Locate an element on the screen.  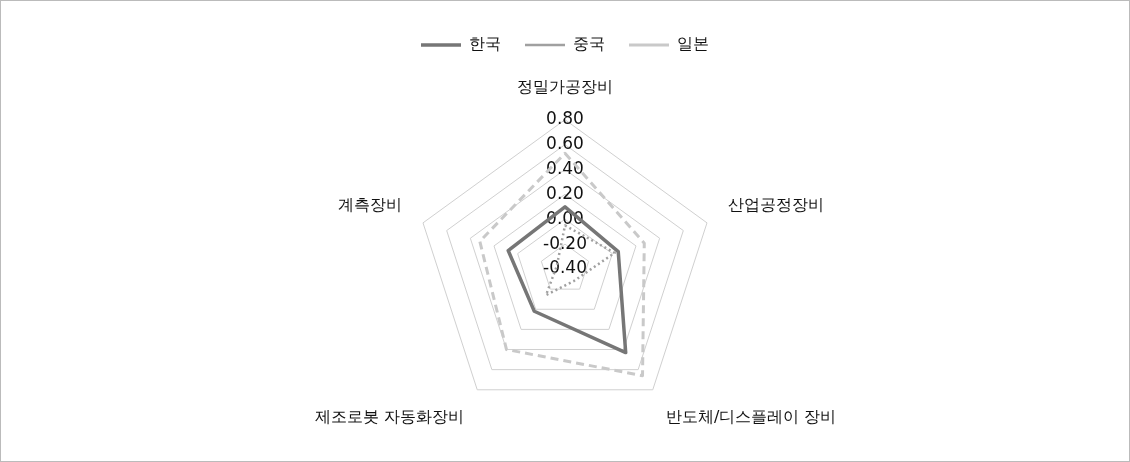
y-tick-label: -0.20 is located at coordinates (565, 242).